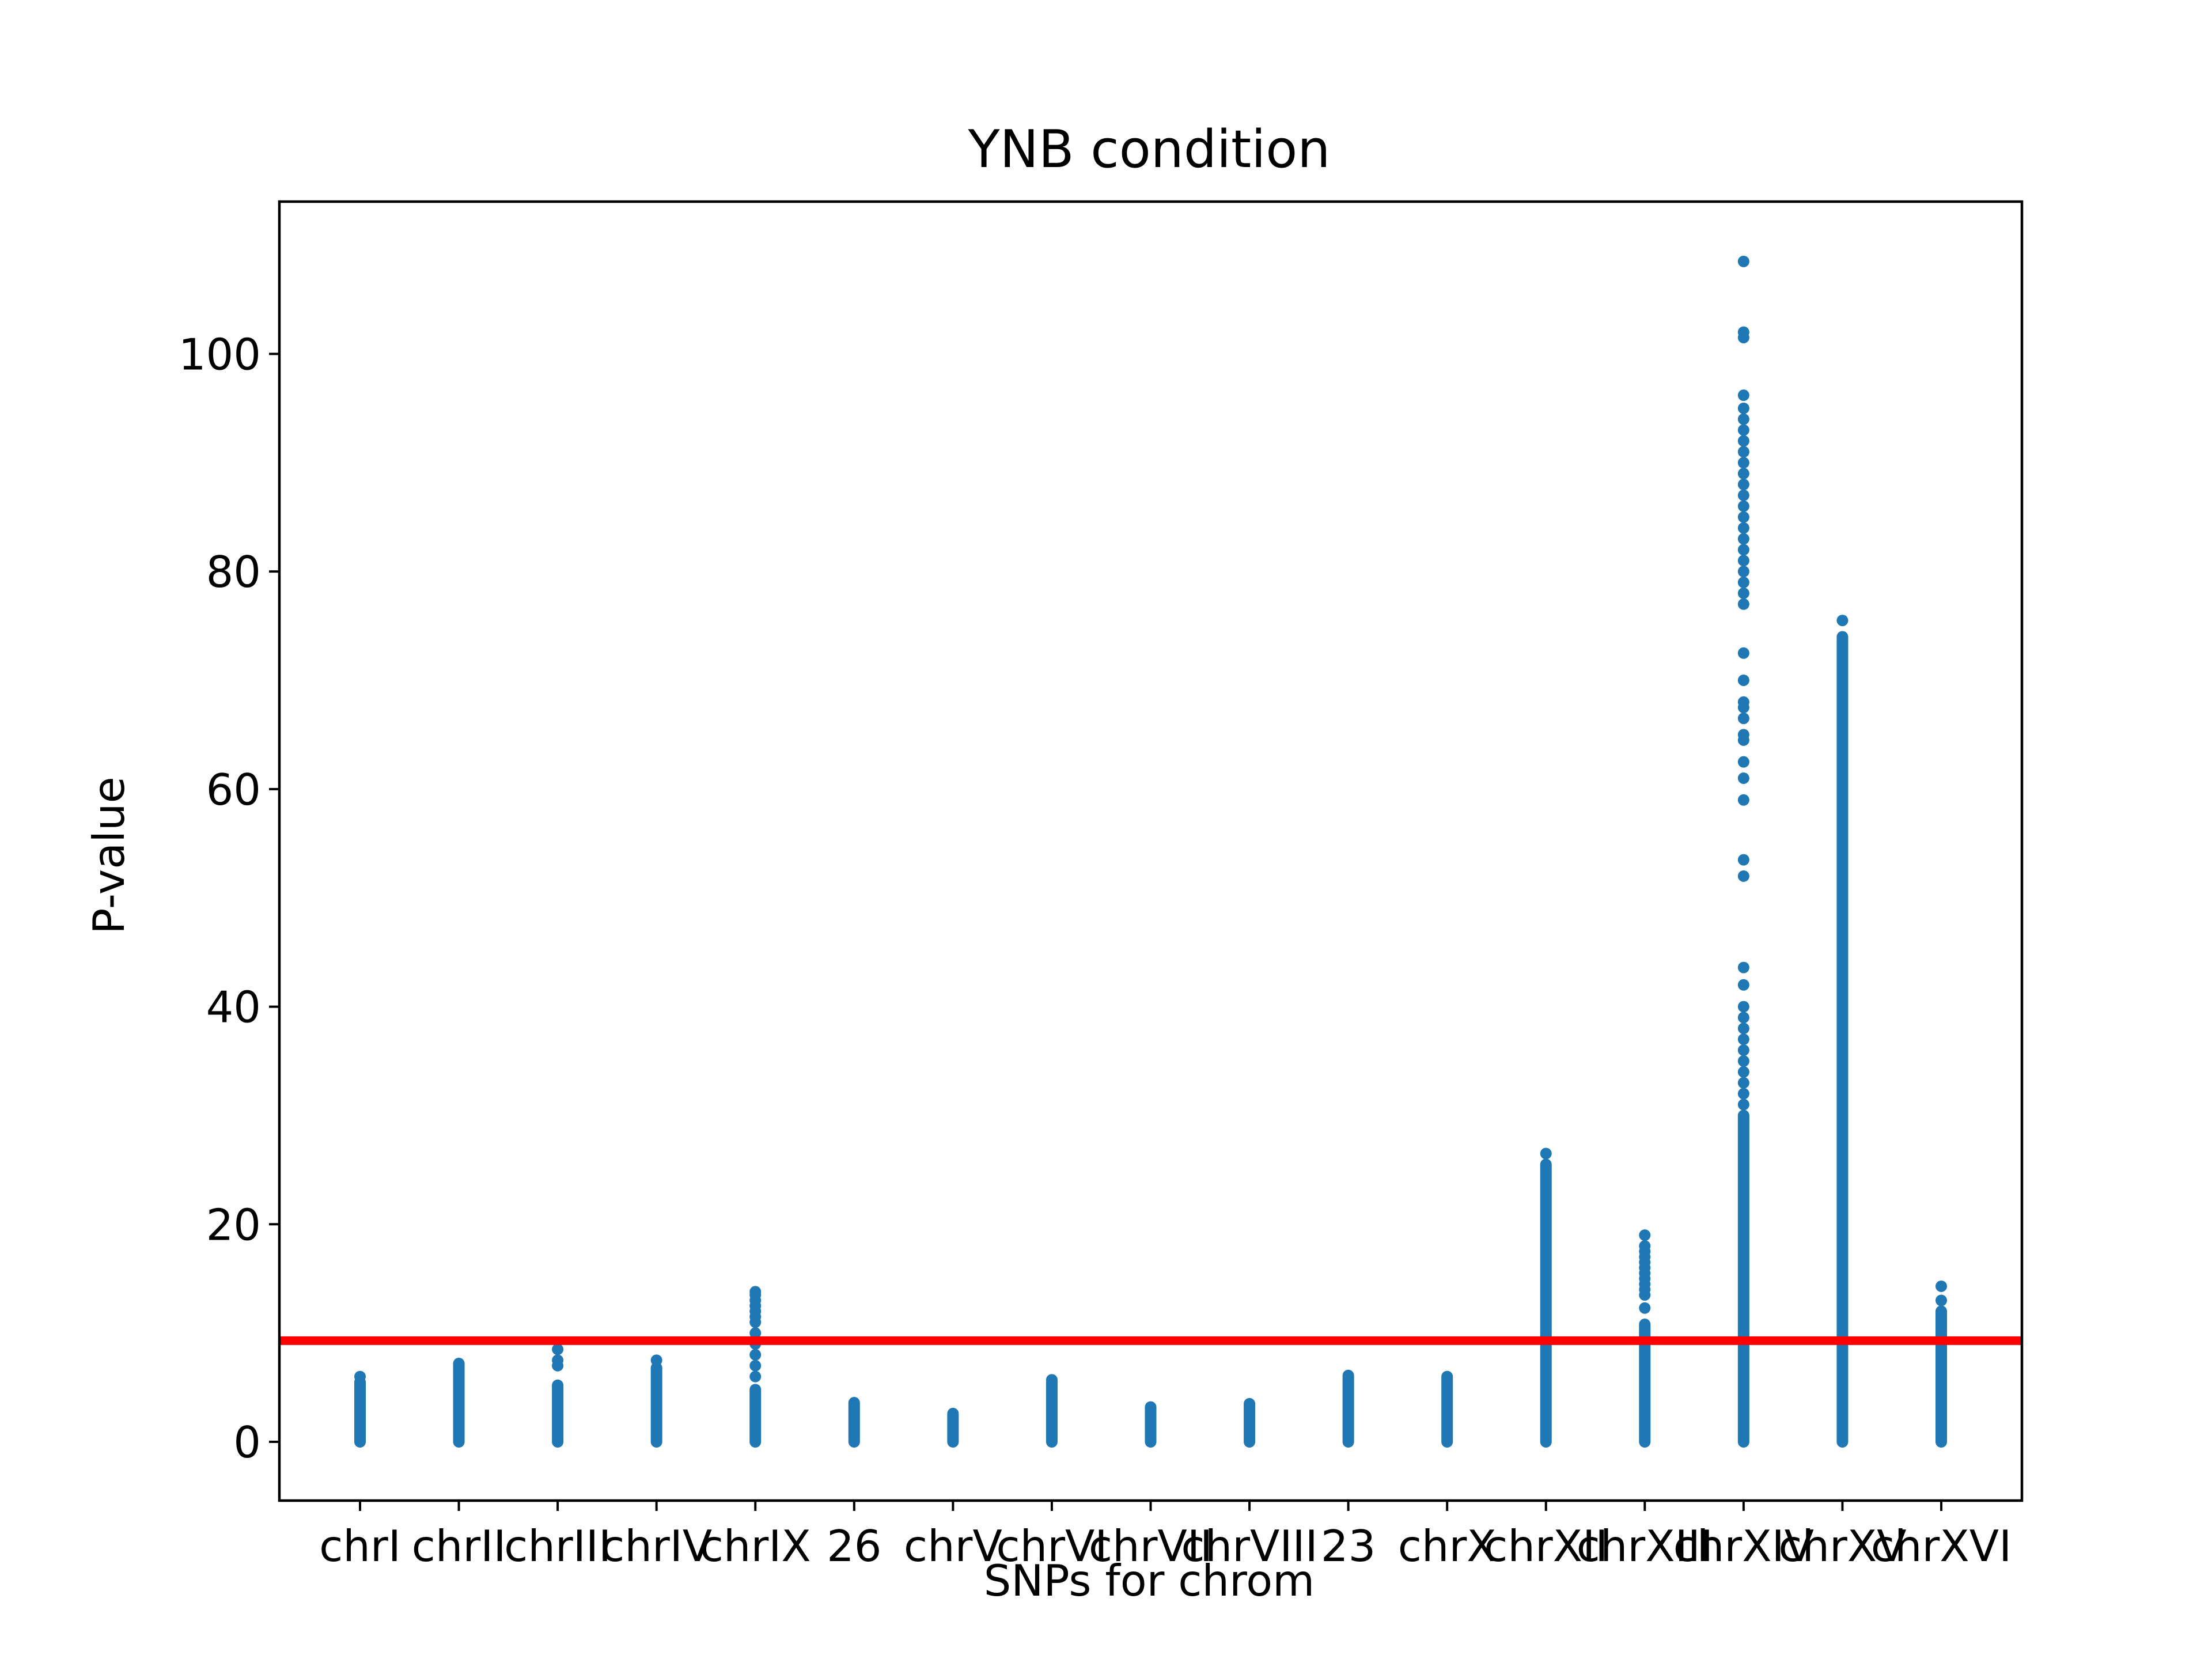  What do you see at coordinates (1743, 851) in the screenshot?
I see `series-chrXIV` at bounding box center [1743, 851].